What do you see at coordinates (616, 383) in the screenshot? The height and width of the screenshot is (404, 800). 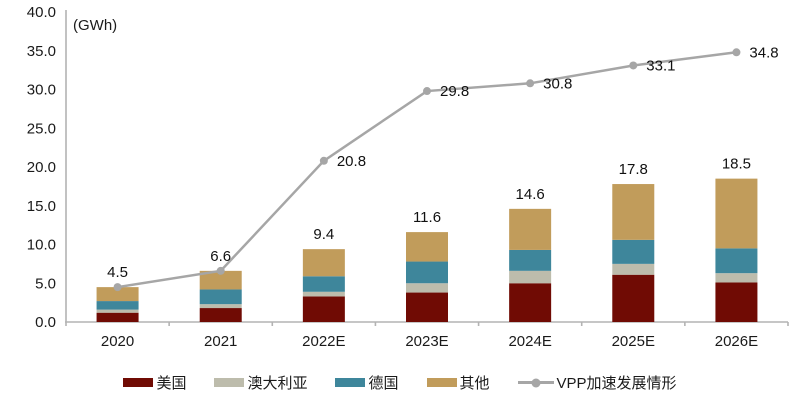 I see `legend-label: VPP加速发展情形` at bounding box center [616, 383].